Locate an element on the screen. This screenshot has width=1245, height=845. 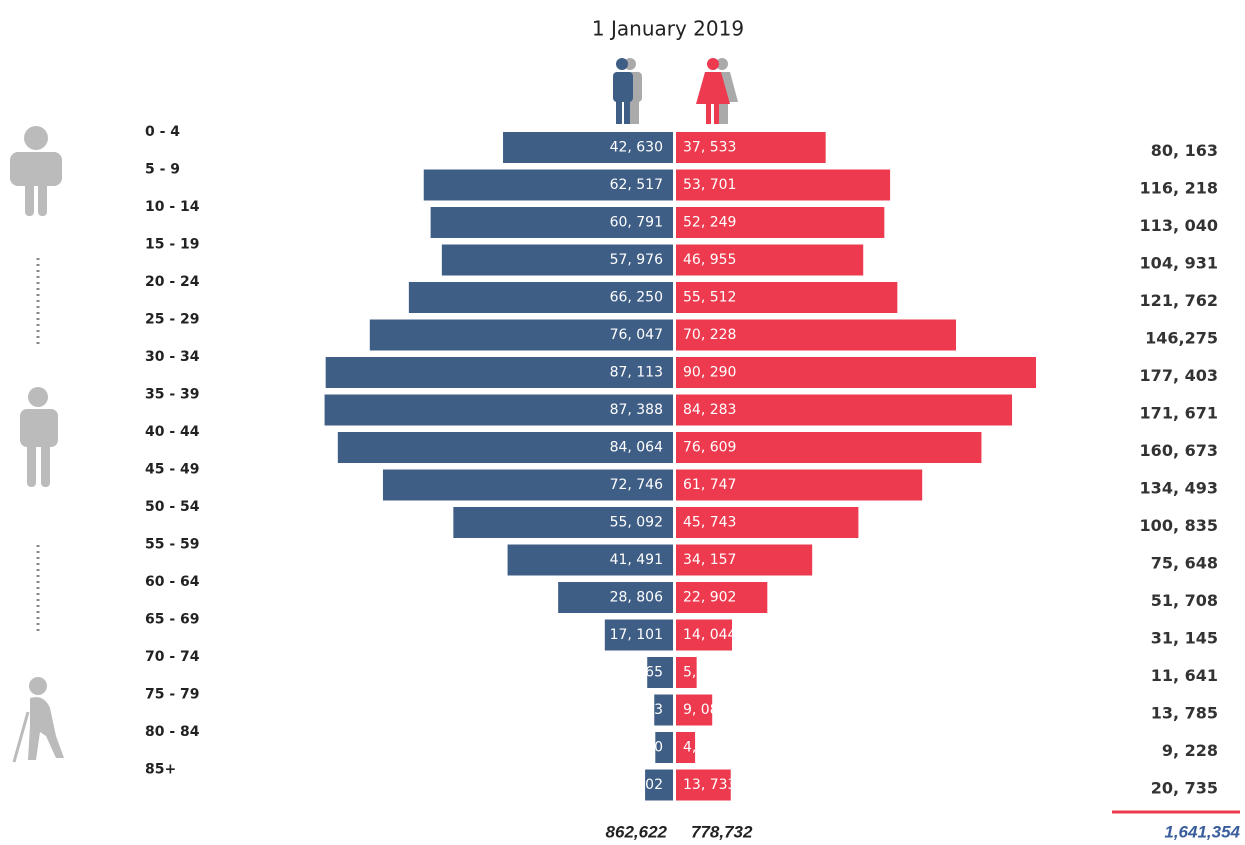
female-value-label: 90, 290 is located at coordinates (709, 373).